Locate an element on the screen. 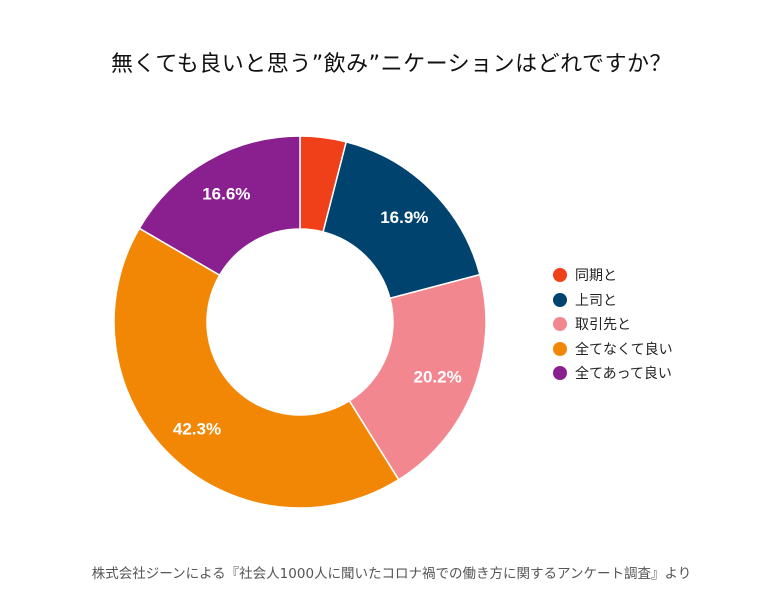  slice-data-label: 16.9% is located at coordinates (404, 217).